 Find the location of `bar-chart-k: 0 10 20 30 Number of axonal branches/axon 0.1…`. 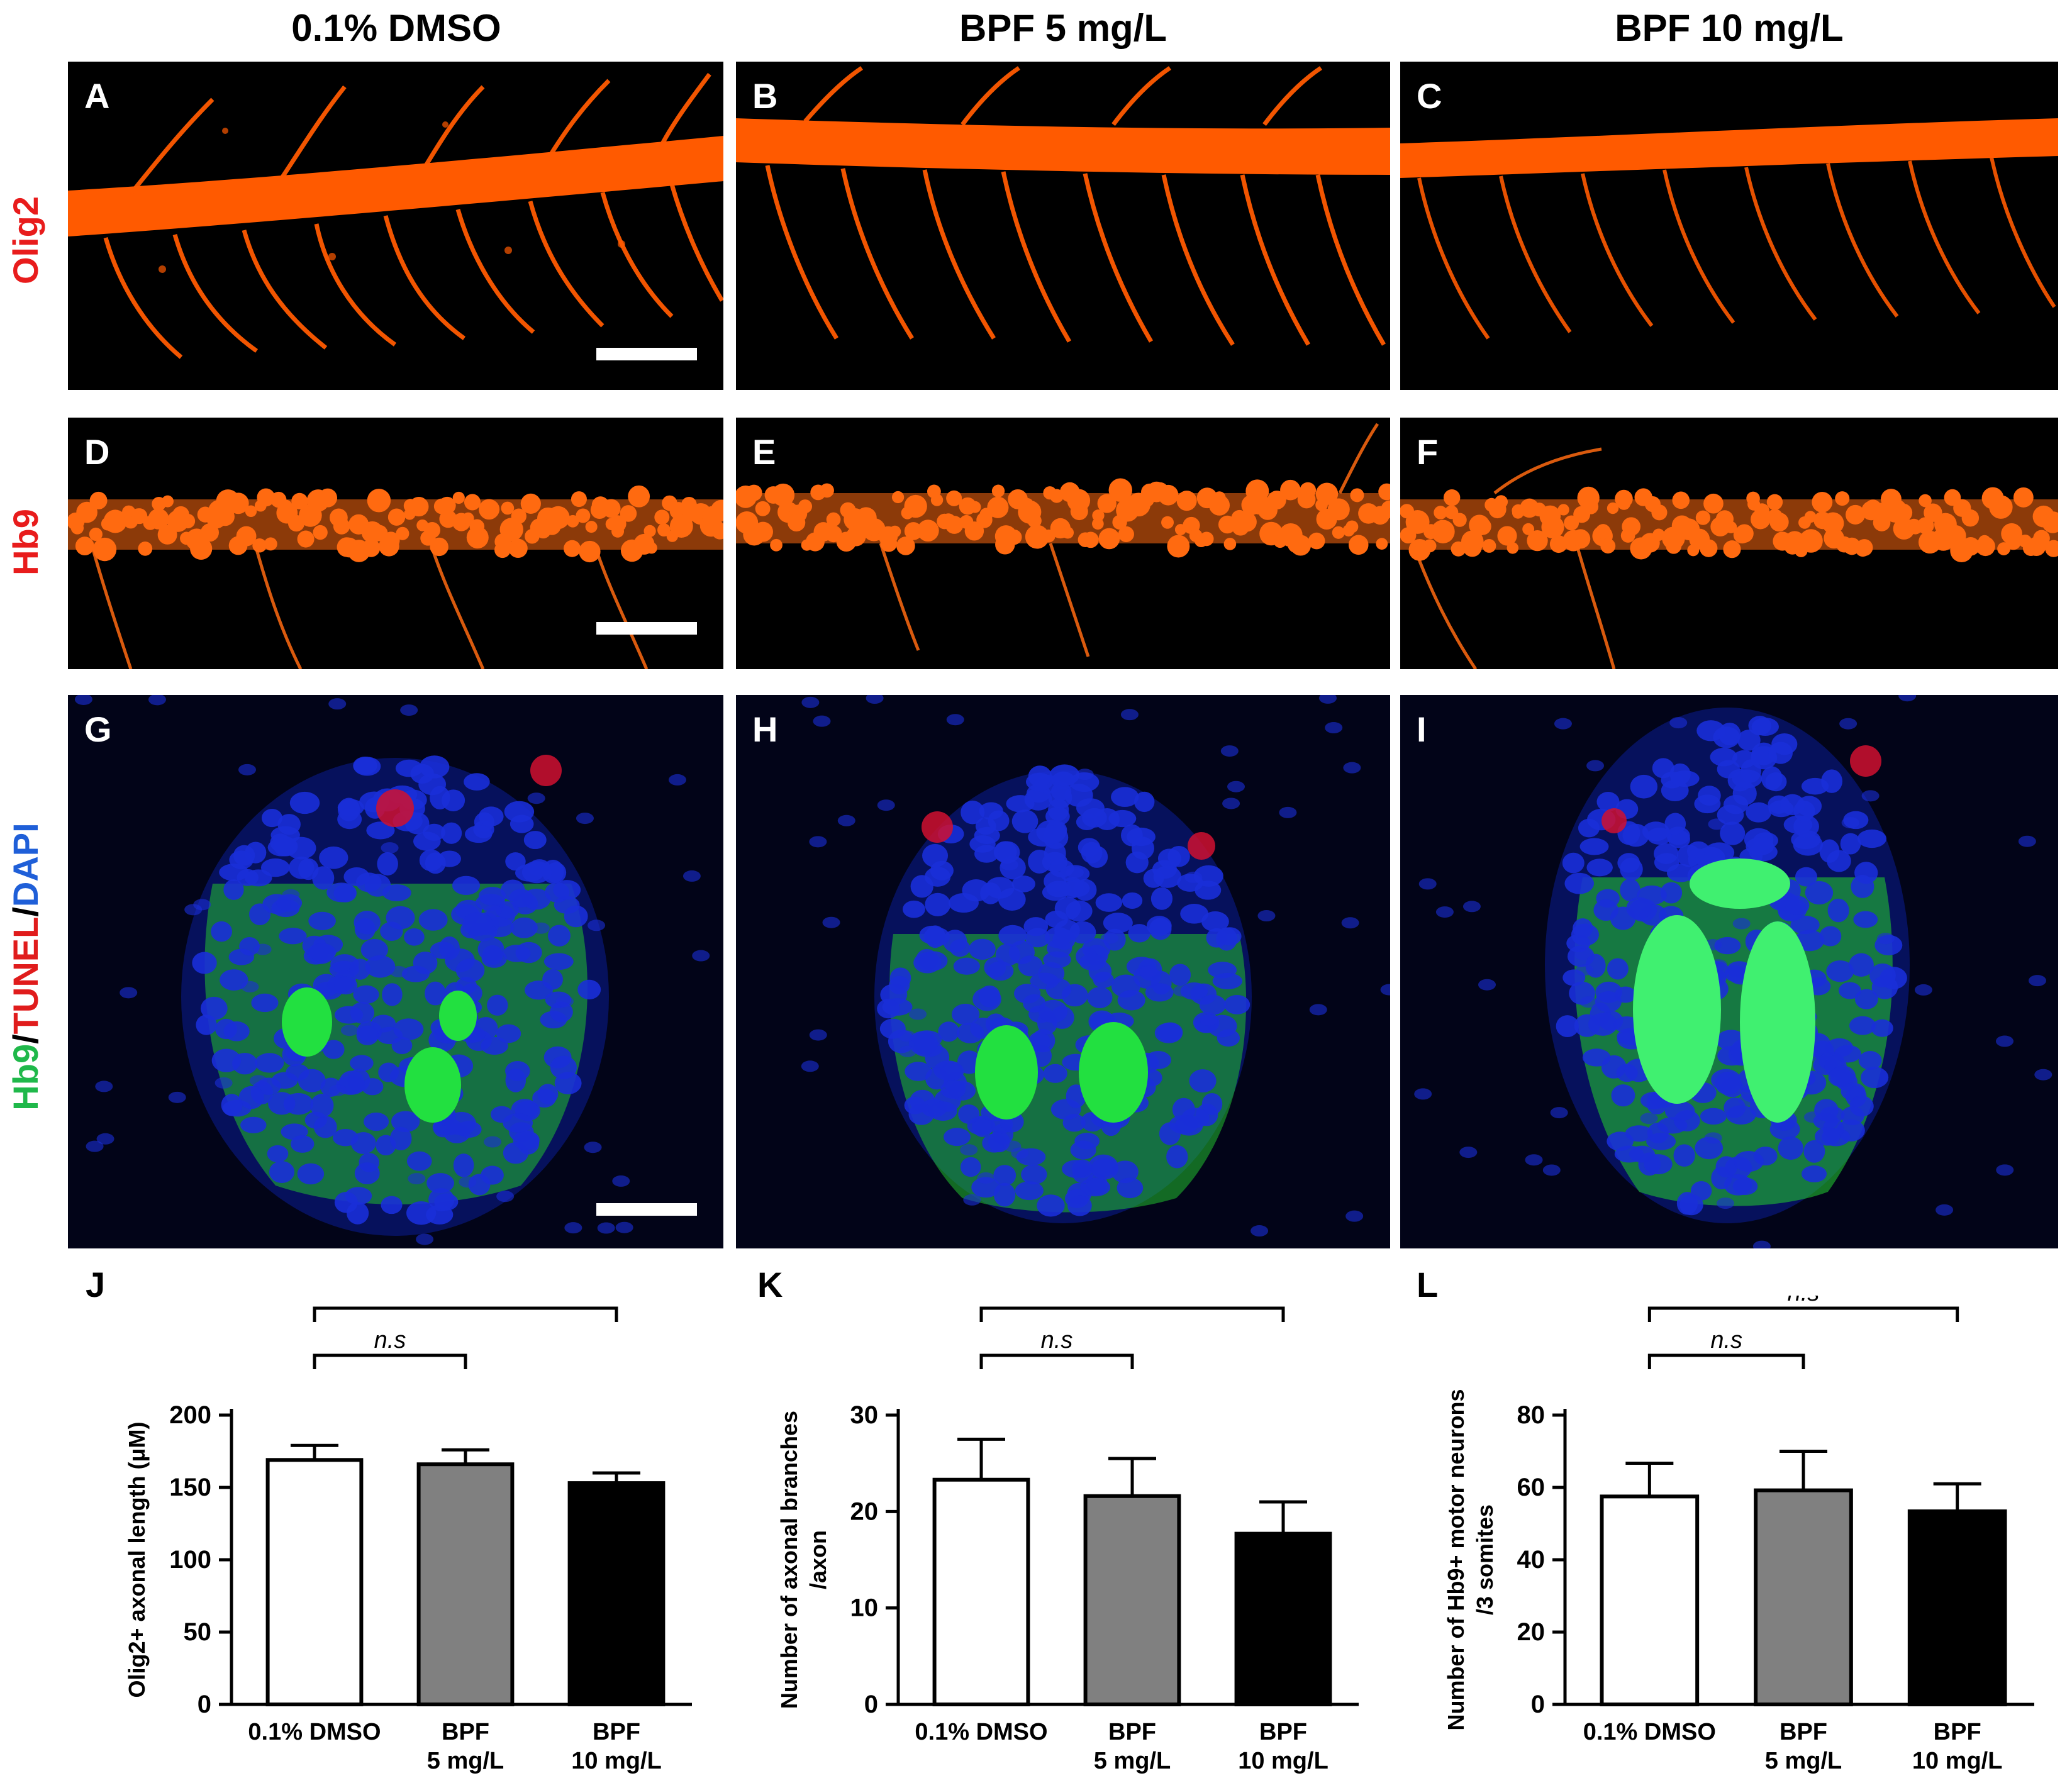

bar-chart-k: 0 10 20 30 Number of axonal branches/axon 0.1… is located at coordinates (1063, 1537).